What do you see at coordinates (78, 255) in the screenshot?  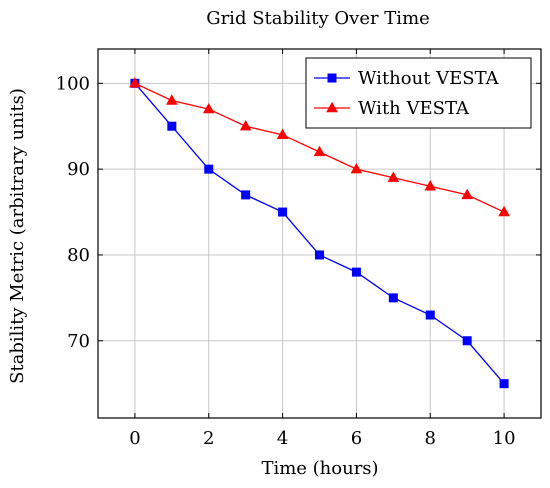 I see `y-tick-label: 80` at bounding box center [78, 255].